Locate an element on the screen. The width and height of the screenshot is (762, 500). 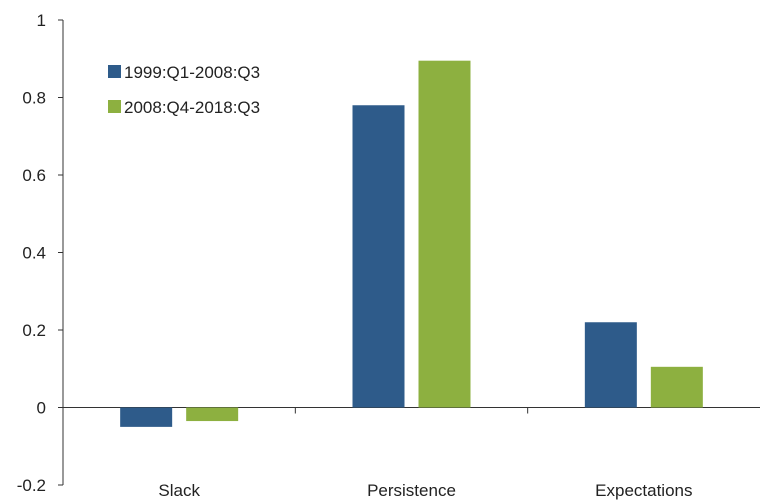
y-tick-label: 0.4 is located at coordinates (34, 253).